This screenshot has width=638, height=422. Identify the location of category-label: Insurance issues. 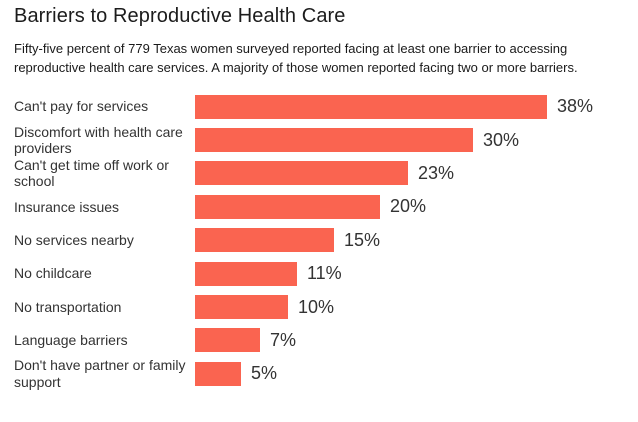
(67, 206).